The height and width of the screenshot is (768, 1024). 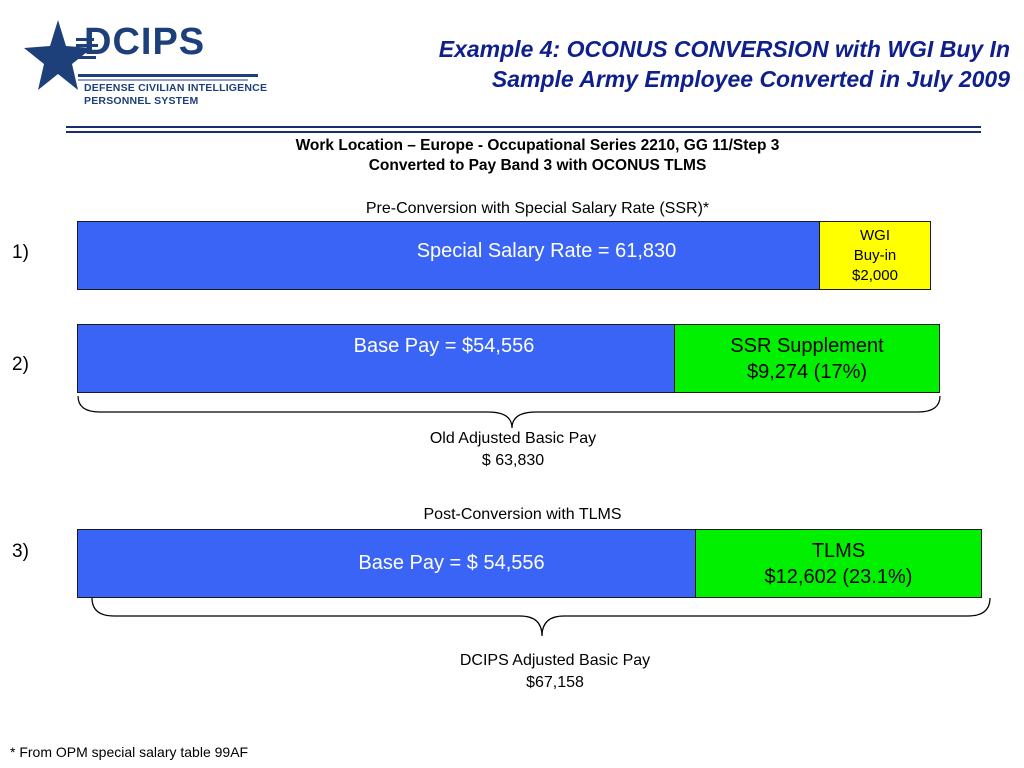 I want to click on footnote: * From OPM special salary table 99AF, so click(x=129, y=752).